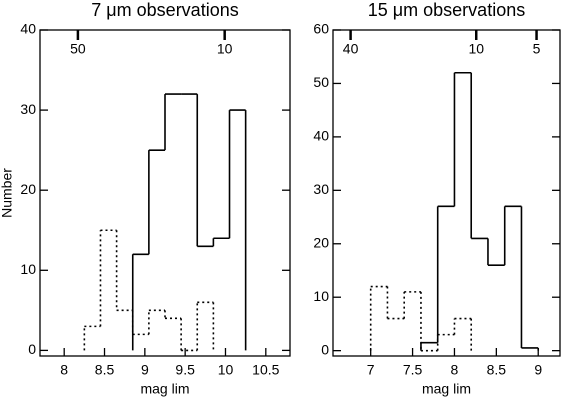 The height and width of the screenshot is (401, 572). What do you see at coordinates (78, 49) in the screenshot?
I see `x2-tick-label: 50` at bounding box center [78, 49].